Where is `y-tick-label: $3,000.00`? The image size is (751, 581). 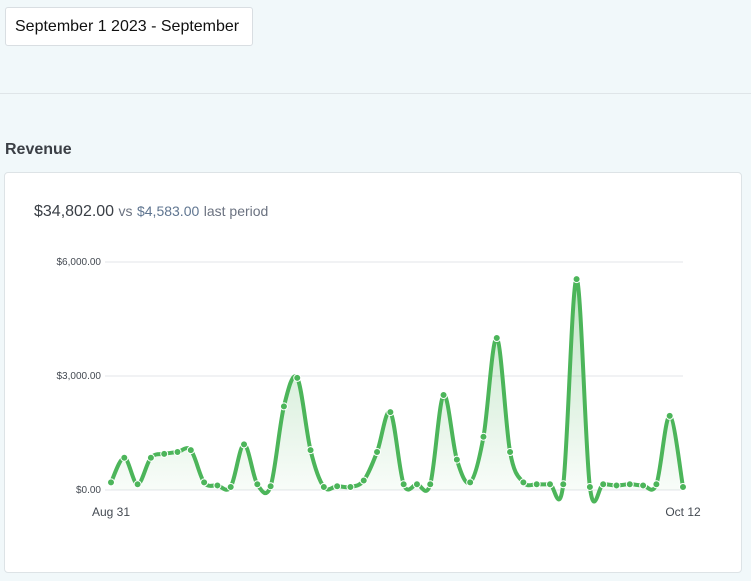
y-tick-label: $3,000.00 is located at coordinates (79, 376).